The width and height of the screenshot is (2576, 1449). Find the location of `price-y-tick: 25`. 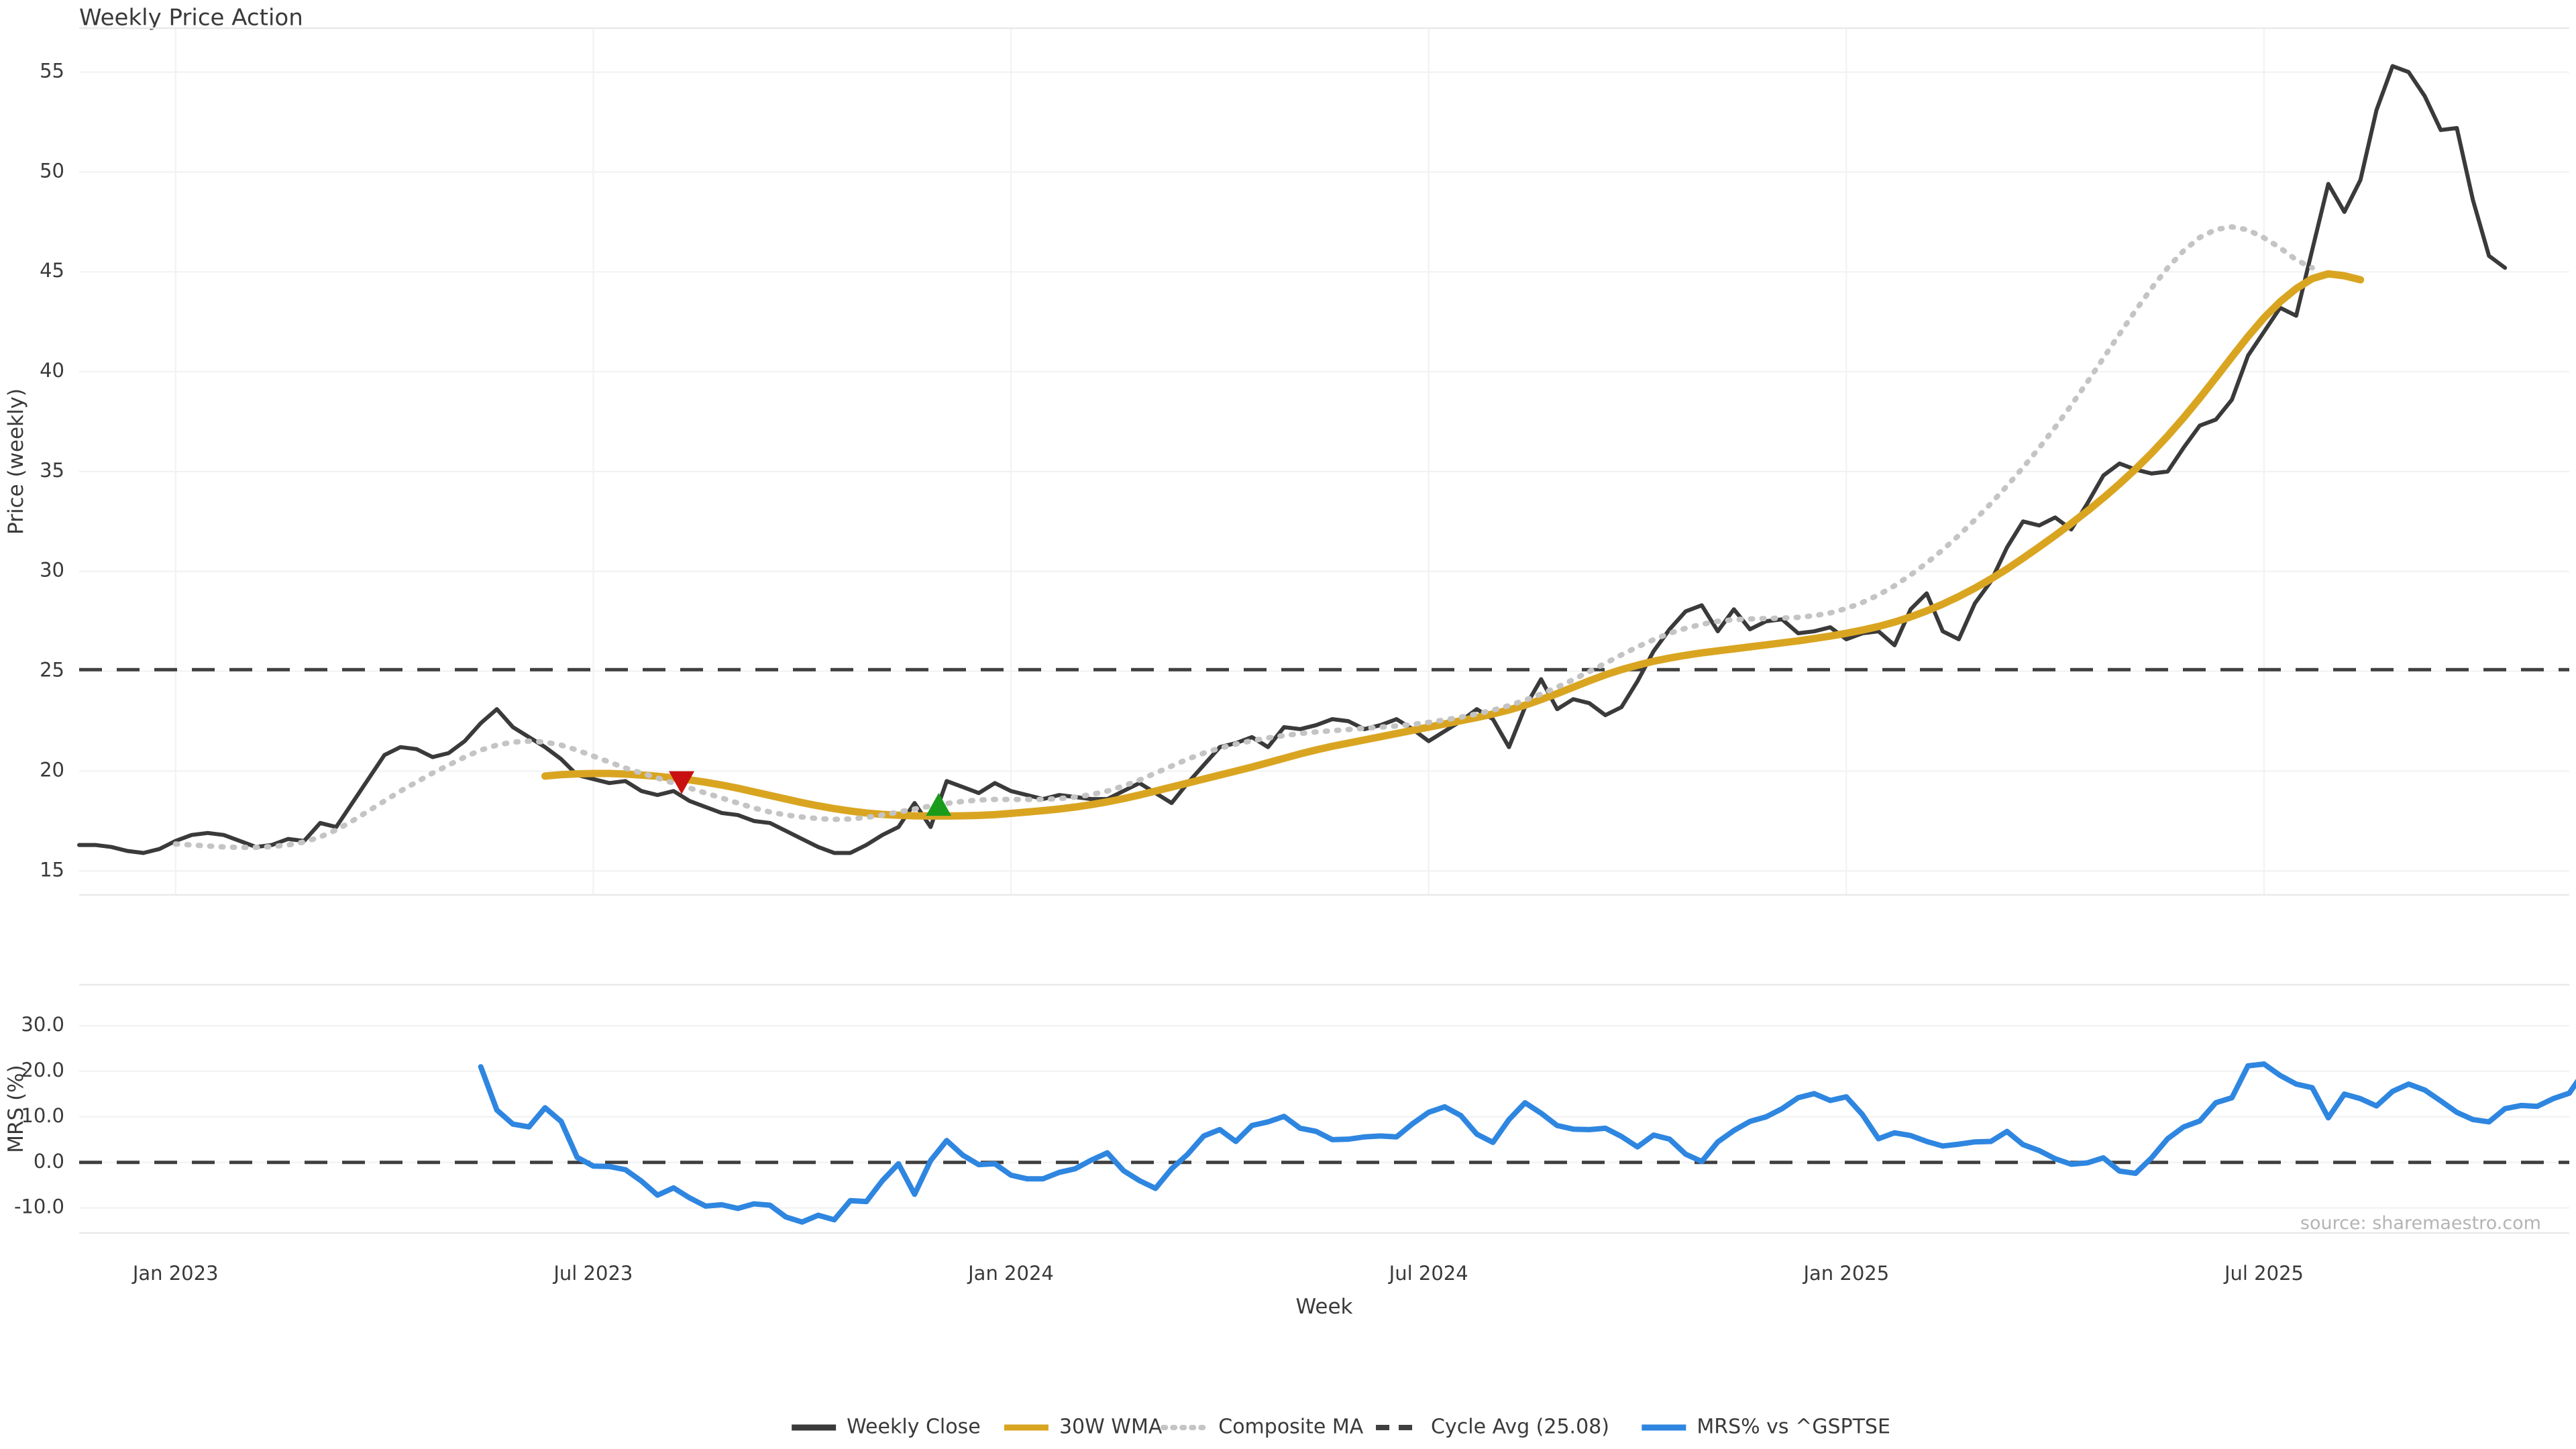

price-y-tick: 25 is located at coordinates (52, 670).